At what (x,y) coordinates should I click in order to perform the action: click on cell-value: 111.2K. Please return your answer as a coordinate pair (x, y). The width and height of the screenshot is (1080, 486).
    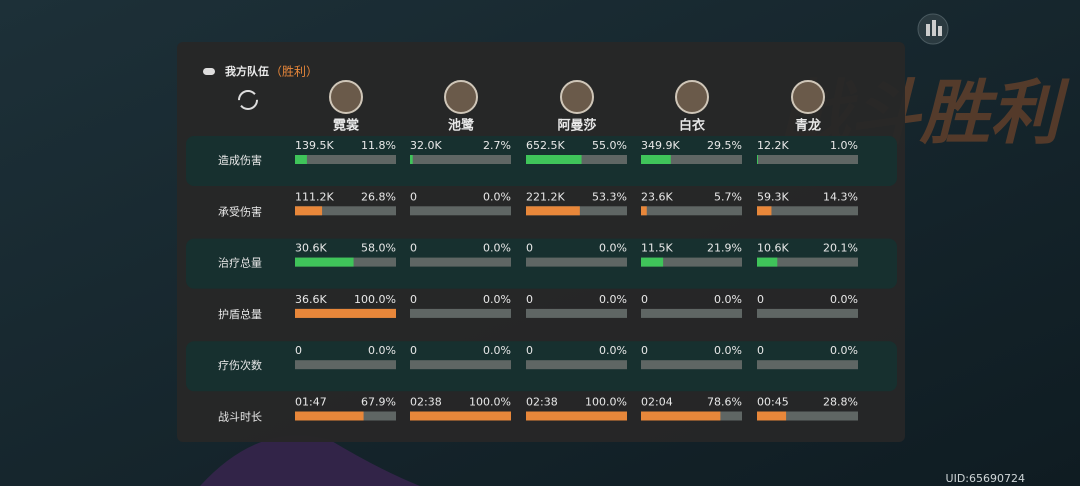
    Looking at the image, I should click on (314, 196).